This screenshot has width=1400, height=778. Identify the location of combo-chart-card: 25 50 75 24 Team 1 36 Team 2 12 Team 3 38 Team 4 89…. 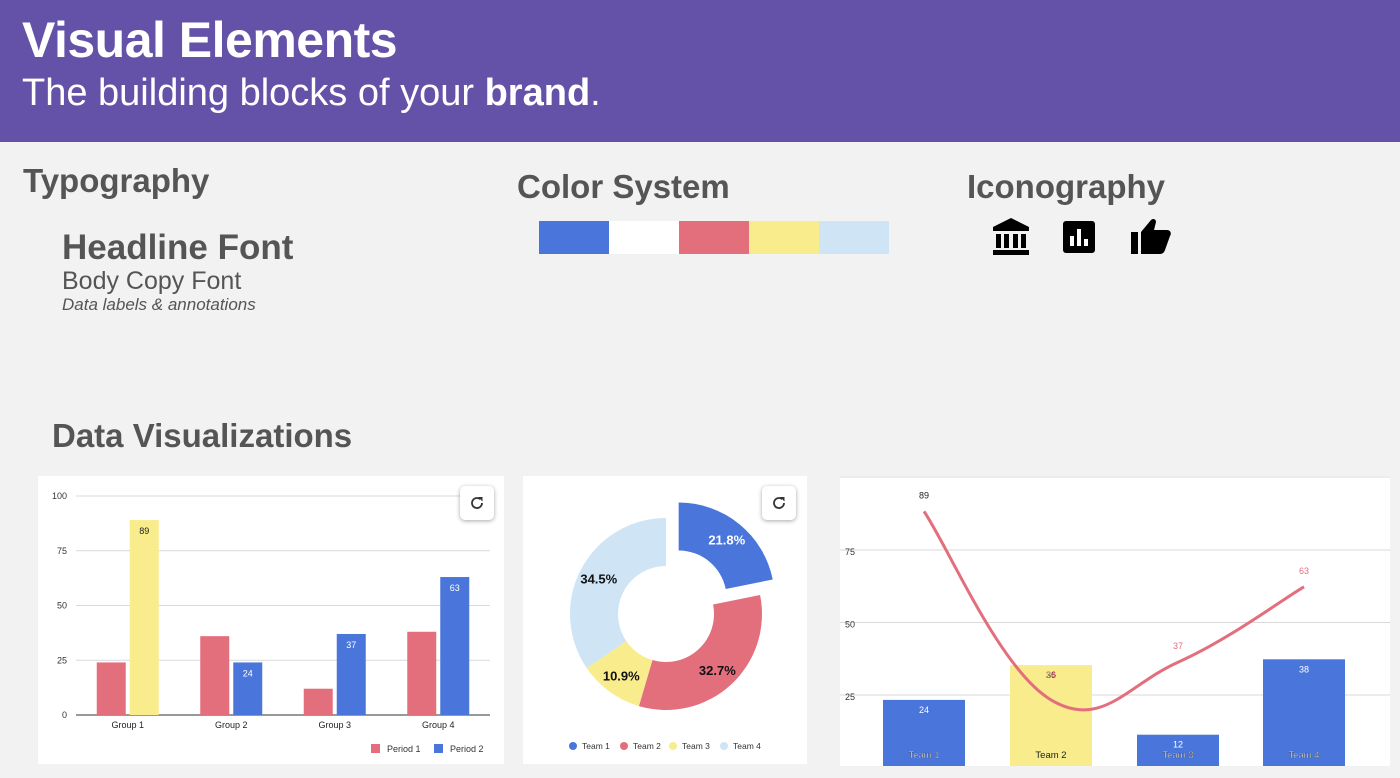
(1115, 621).